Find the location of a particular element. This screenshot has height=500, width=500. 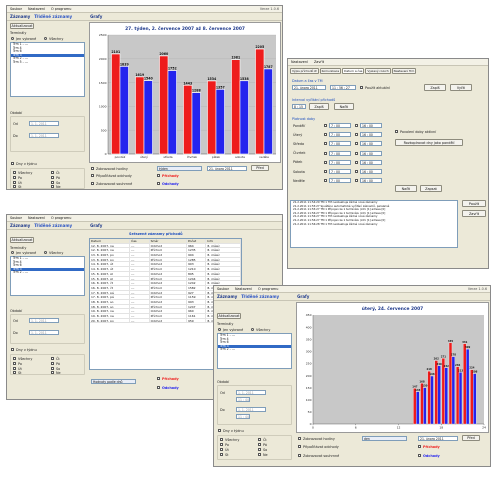

terminal-item: Trm 5 - --- is located at coordinates (21, 61).